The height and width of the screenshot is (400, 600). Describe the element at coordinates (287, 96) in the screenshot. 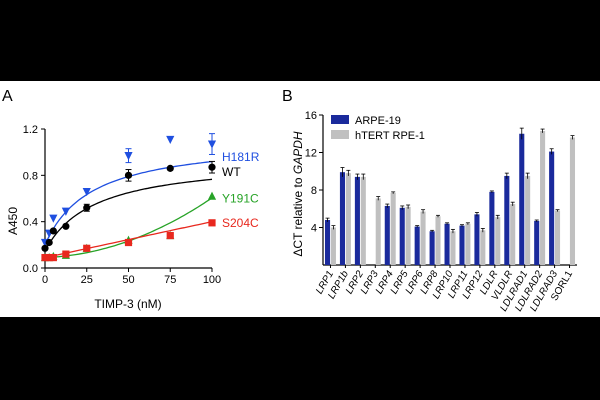

I see `panel-b-label: B` at that location.